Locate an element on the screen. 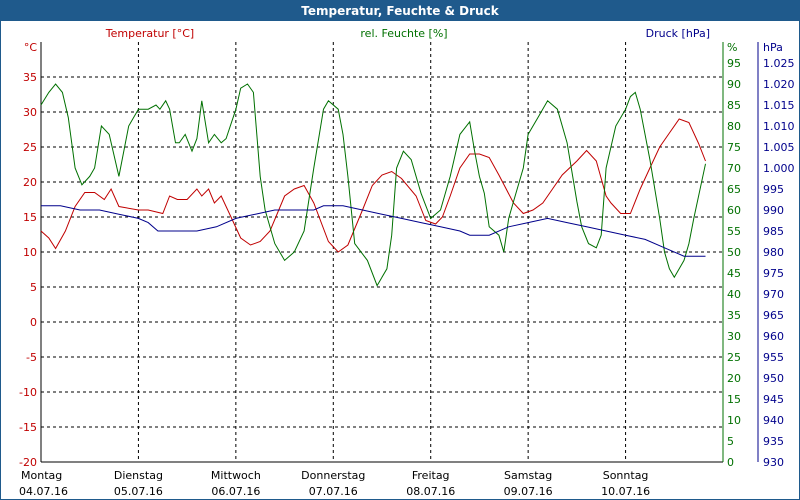  pressure-tick-label: 1.010 is located at coordinates (779, 126).